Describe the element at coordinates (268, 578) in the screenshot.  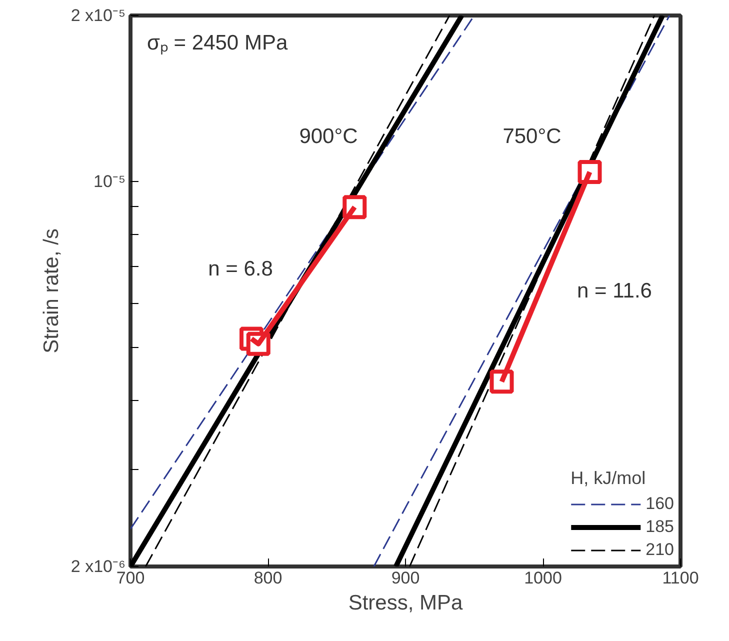
I see `x-tick-label: 800` at that location.